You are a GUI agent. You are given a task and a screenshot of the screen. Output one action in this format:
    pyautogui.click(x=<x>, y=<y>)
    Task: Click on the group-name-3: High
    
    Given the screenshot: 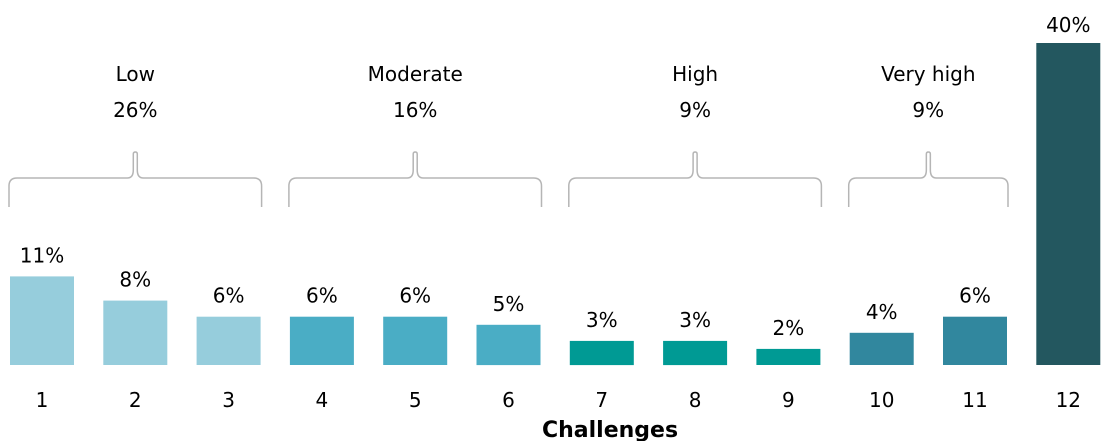 What is the action you would take?
    pyautogui.click(x=695, y=74)
    